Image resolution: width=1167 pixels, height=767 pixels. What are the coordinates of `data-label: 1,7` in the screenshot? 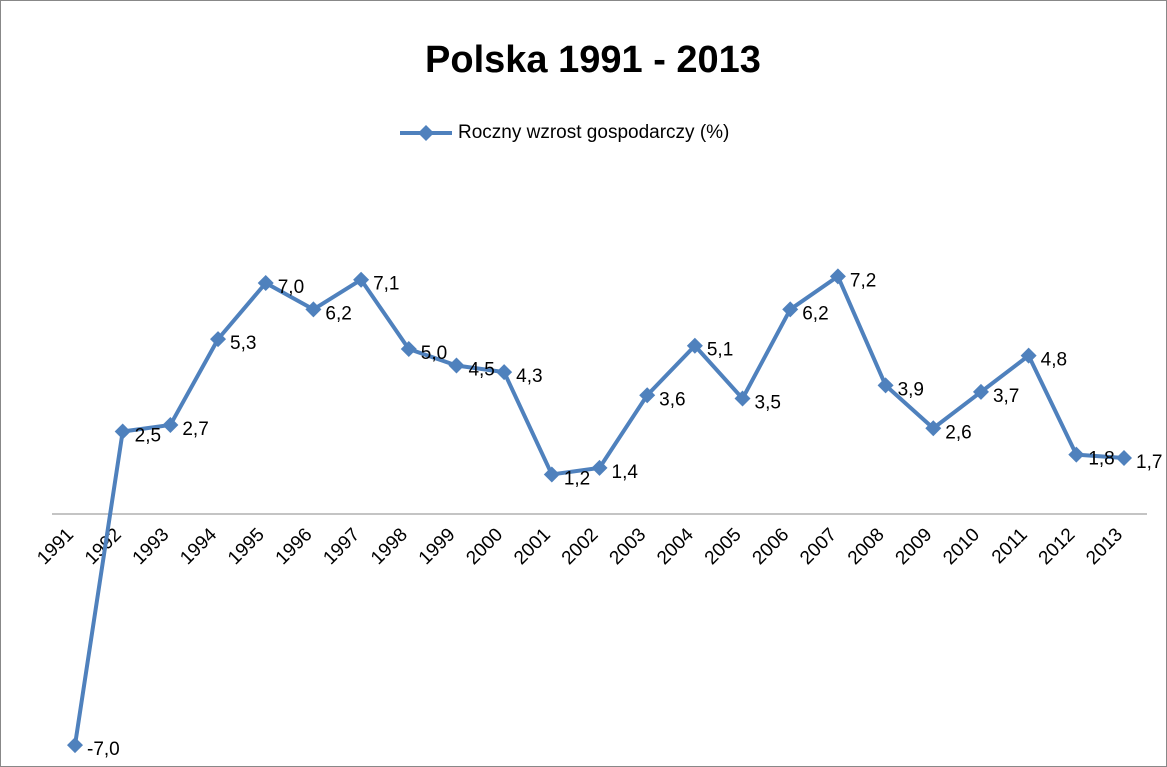 It's located at (1149, 462).